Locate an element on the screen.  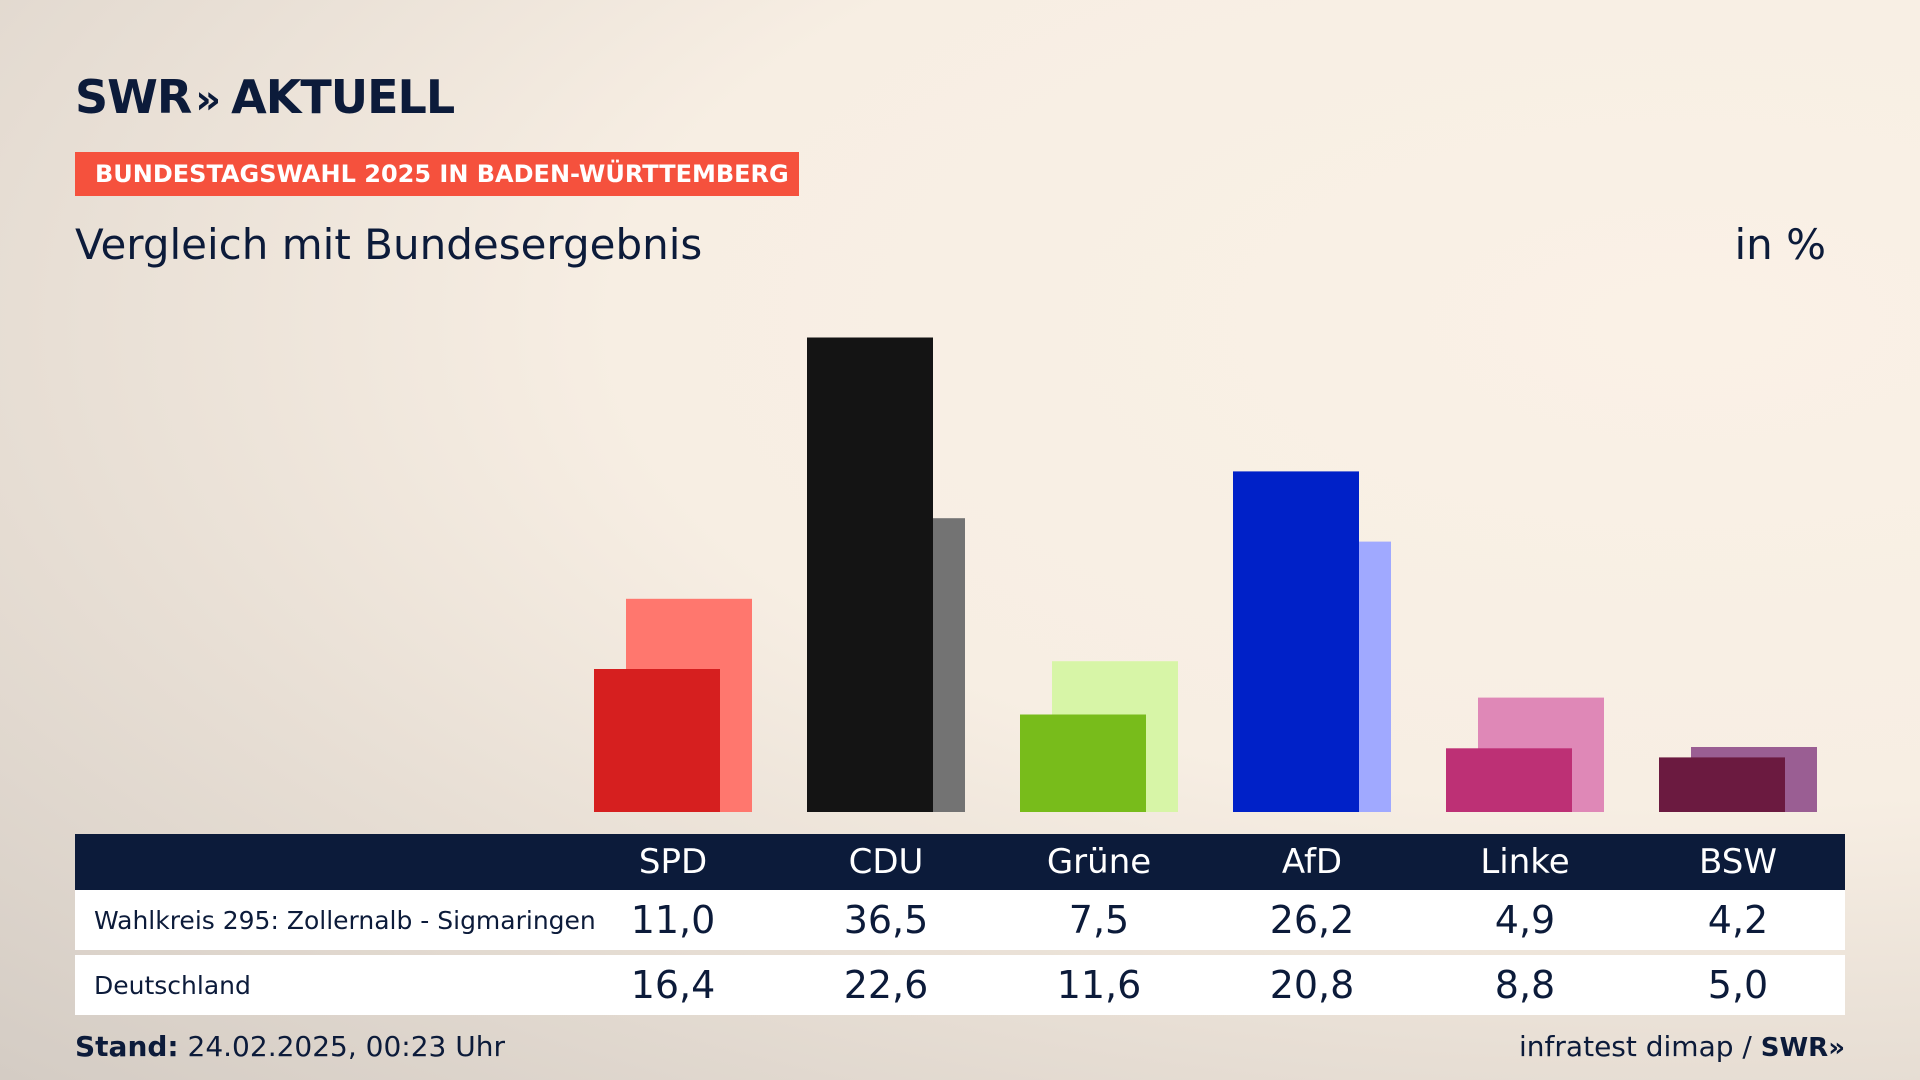
header-bsw: BSW is located at coordinates (1738, 862).